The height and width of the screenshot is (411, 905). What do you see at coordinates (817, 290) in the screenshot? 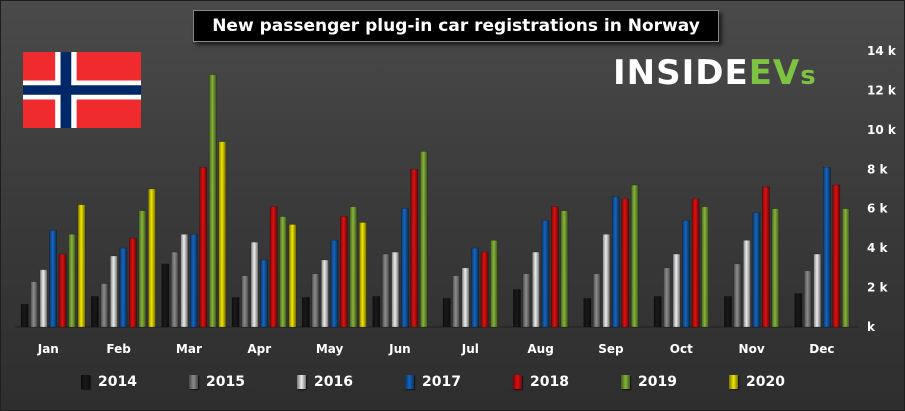
I see `bar-dec-2016` at bounding box center [817, 290].